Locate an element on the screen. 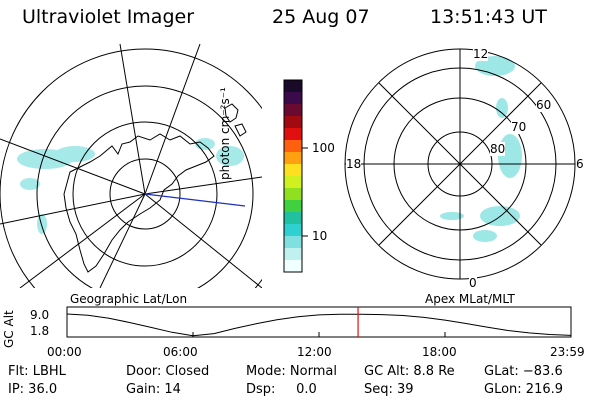  colorbar-unit-label: photon cm⁻²s⁻¹ is located at coordinates (225, 133).